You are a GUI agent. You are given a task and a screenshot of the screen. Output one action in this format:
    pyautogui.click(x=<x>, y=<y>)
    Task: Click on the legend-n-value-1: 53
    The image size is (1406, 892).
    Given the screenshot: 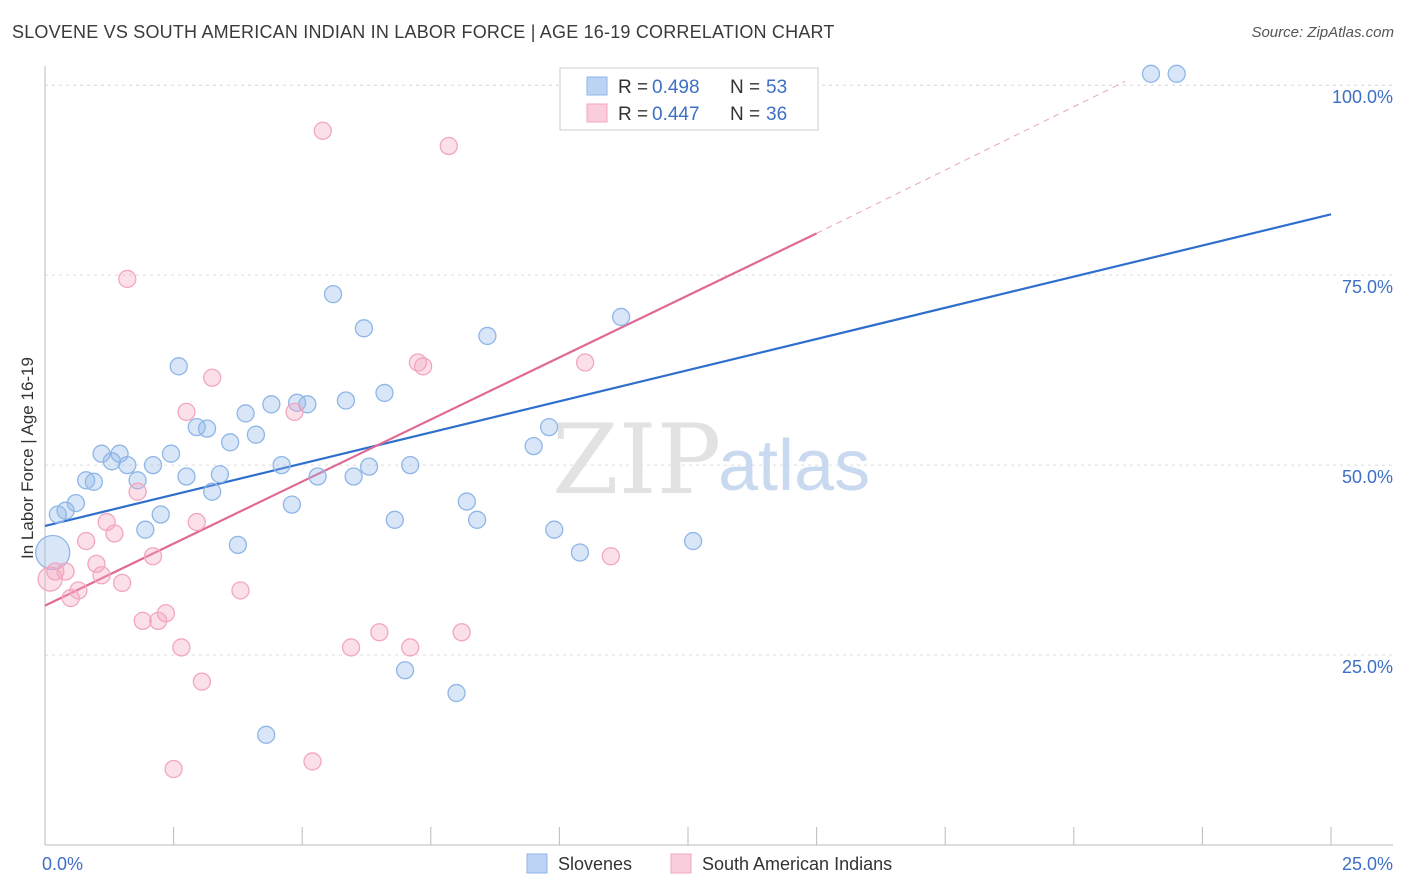 What is the action you would take?
    pyautogui.click(x=776, y=87)
    